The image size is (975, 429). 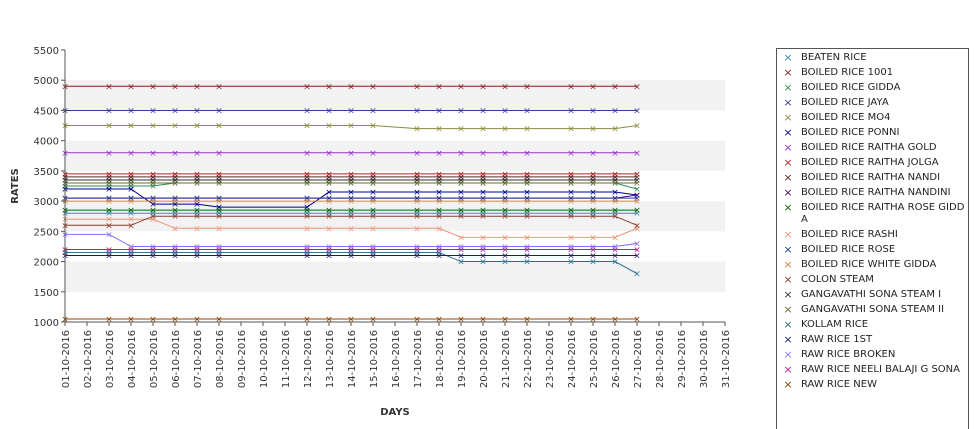 What do you see at coordinates (264, 359) in the screenshot?
I see `x-tick-label: 10-10-2016` at bounding box center [264, 359].